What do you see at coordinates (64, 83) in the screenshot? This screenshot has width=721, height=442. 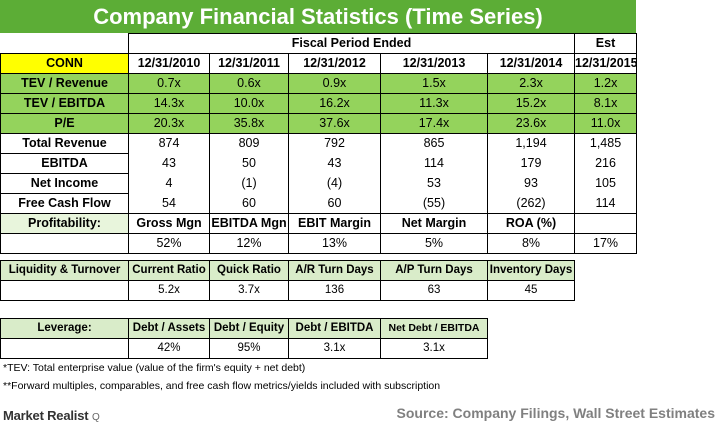 I see `row-label: TEV / Revenue` at bounding box center [64, 83].